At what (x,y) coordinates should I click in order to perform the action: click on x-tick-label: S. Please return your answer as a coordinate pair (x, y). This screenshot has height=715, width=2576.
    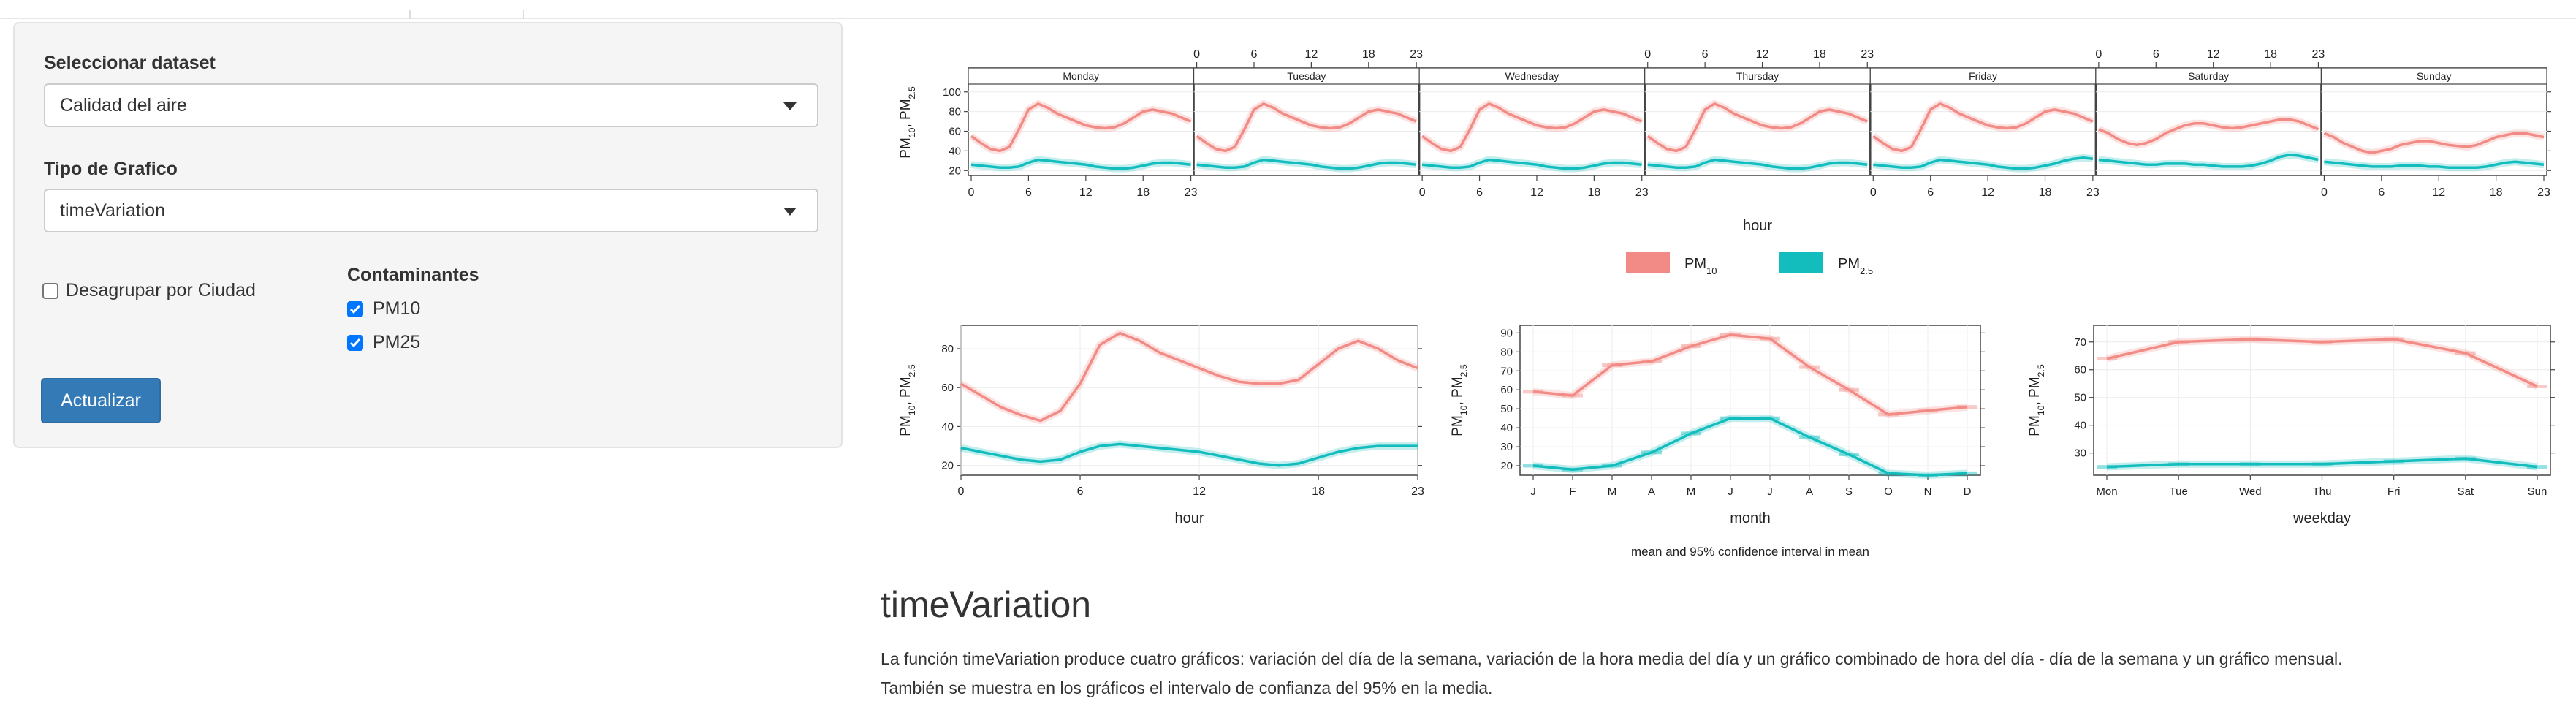
    Looking at the image, I should click on (1849, 491).